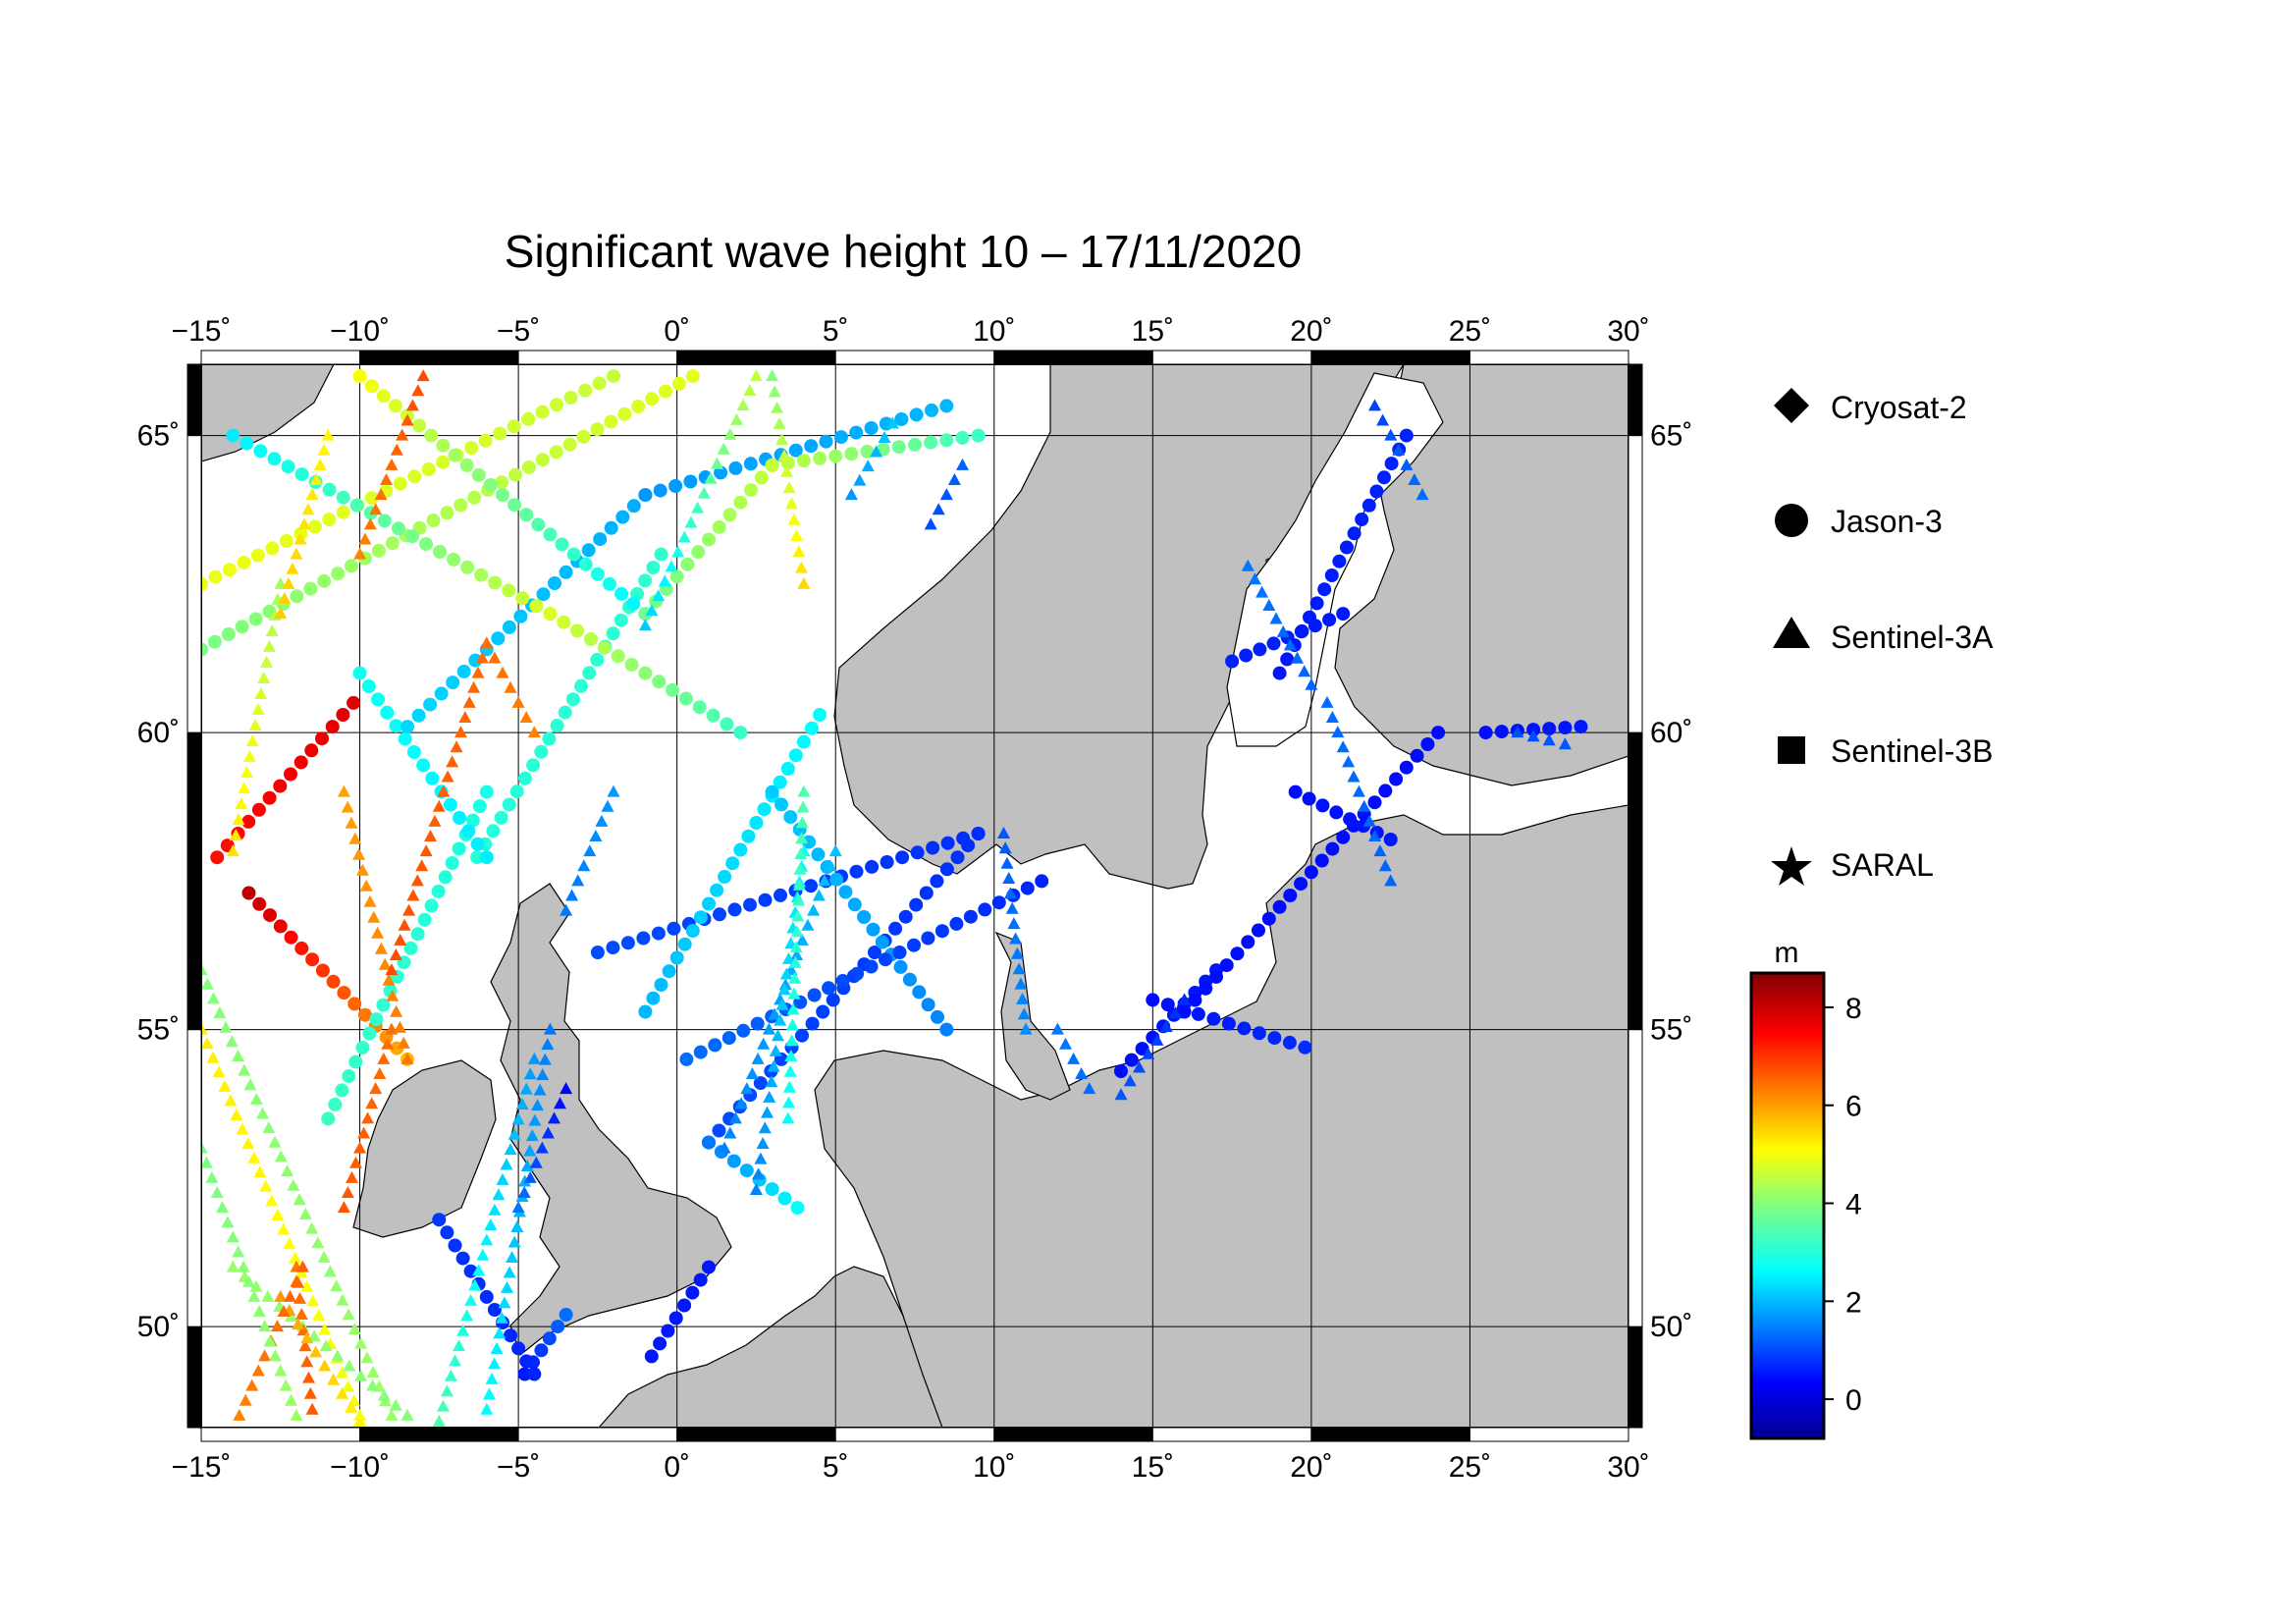  What do you see at coordinates (1791, 750) in the screenshot?
I see `square-icon` at bounding box center [1791, 750].